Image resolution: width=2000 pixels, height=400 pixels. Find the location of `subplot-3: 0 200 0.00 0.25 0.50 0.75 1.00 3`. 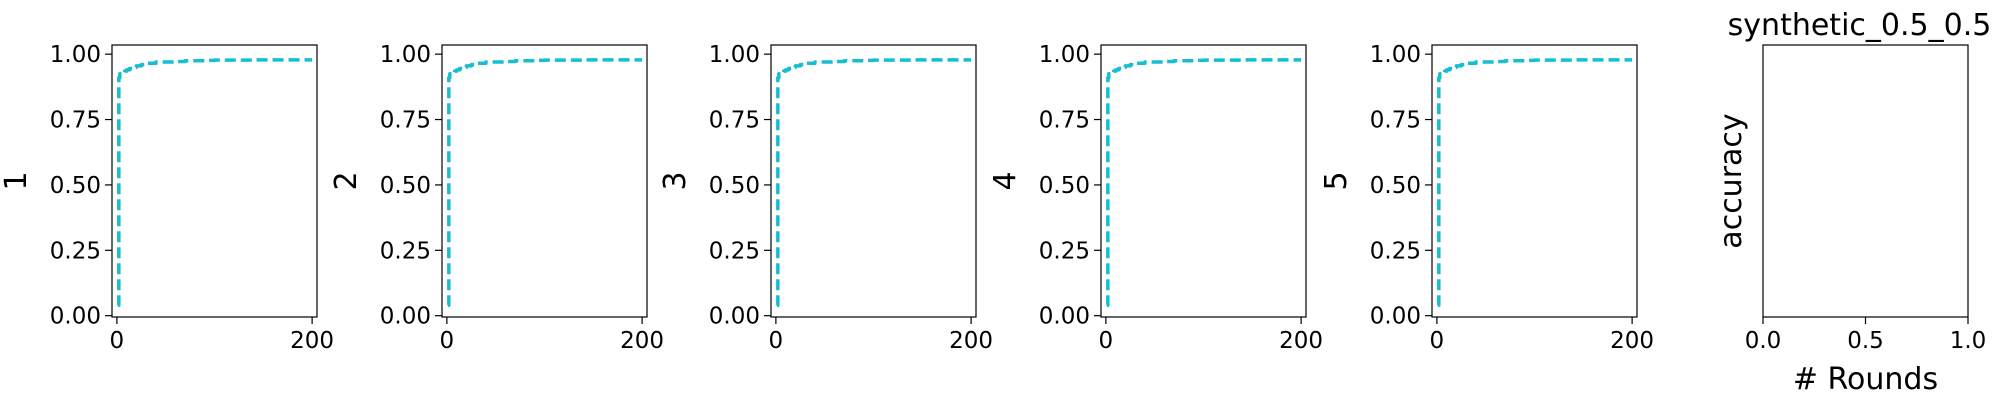

subplot-3: 0 200 0.00 0.25 0.50 0.75 1.00 3 is located at coordinates (825, 198).